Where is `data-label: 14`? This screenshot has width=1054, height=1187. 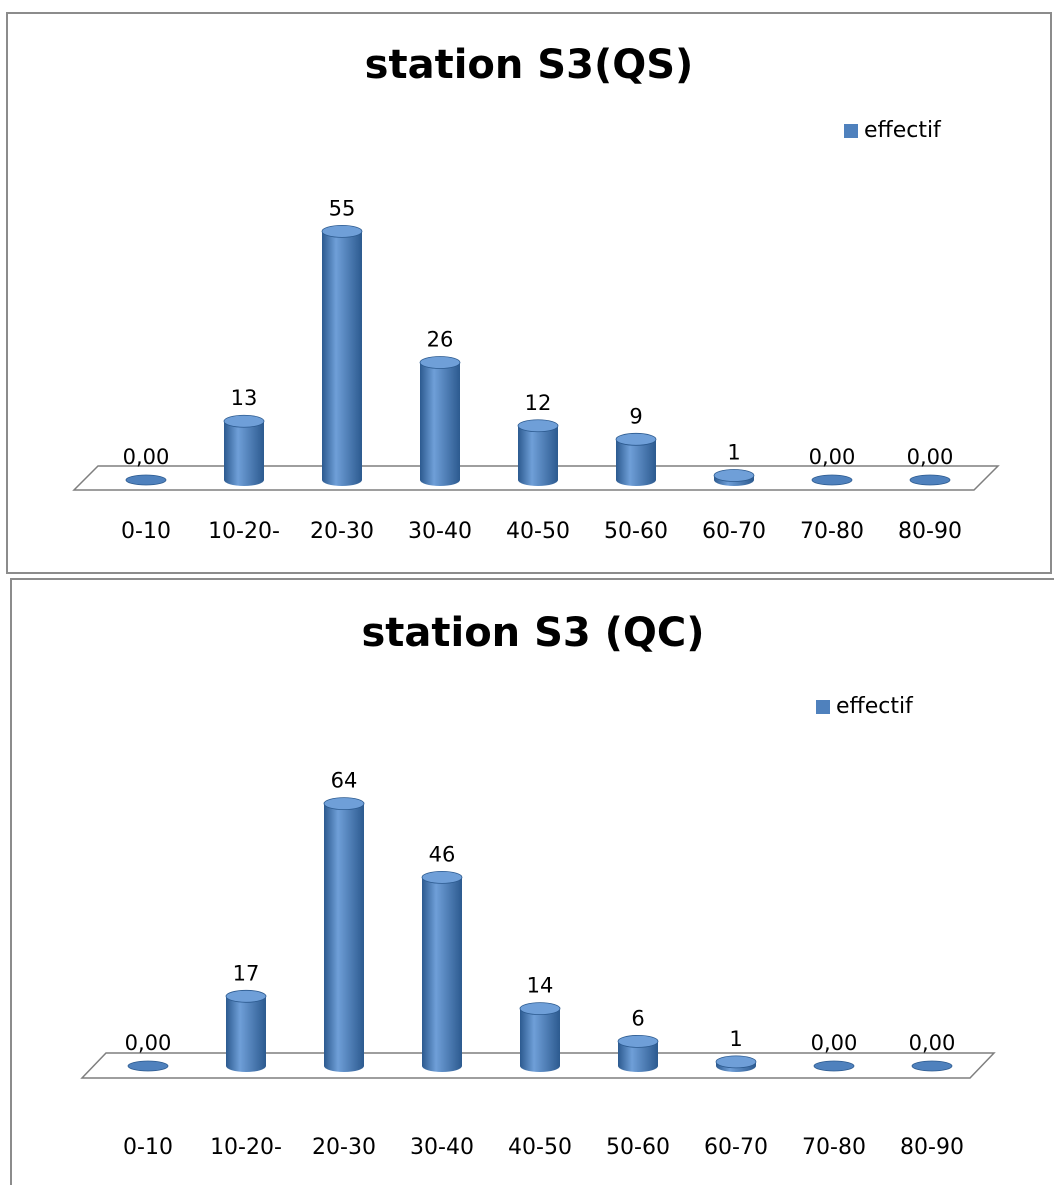 data-label: 14 is located at coordinates (540, 986).